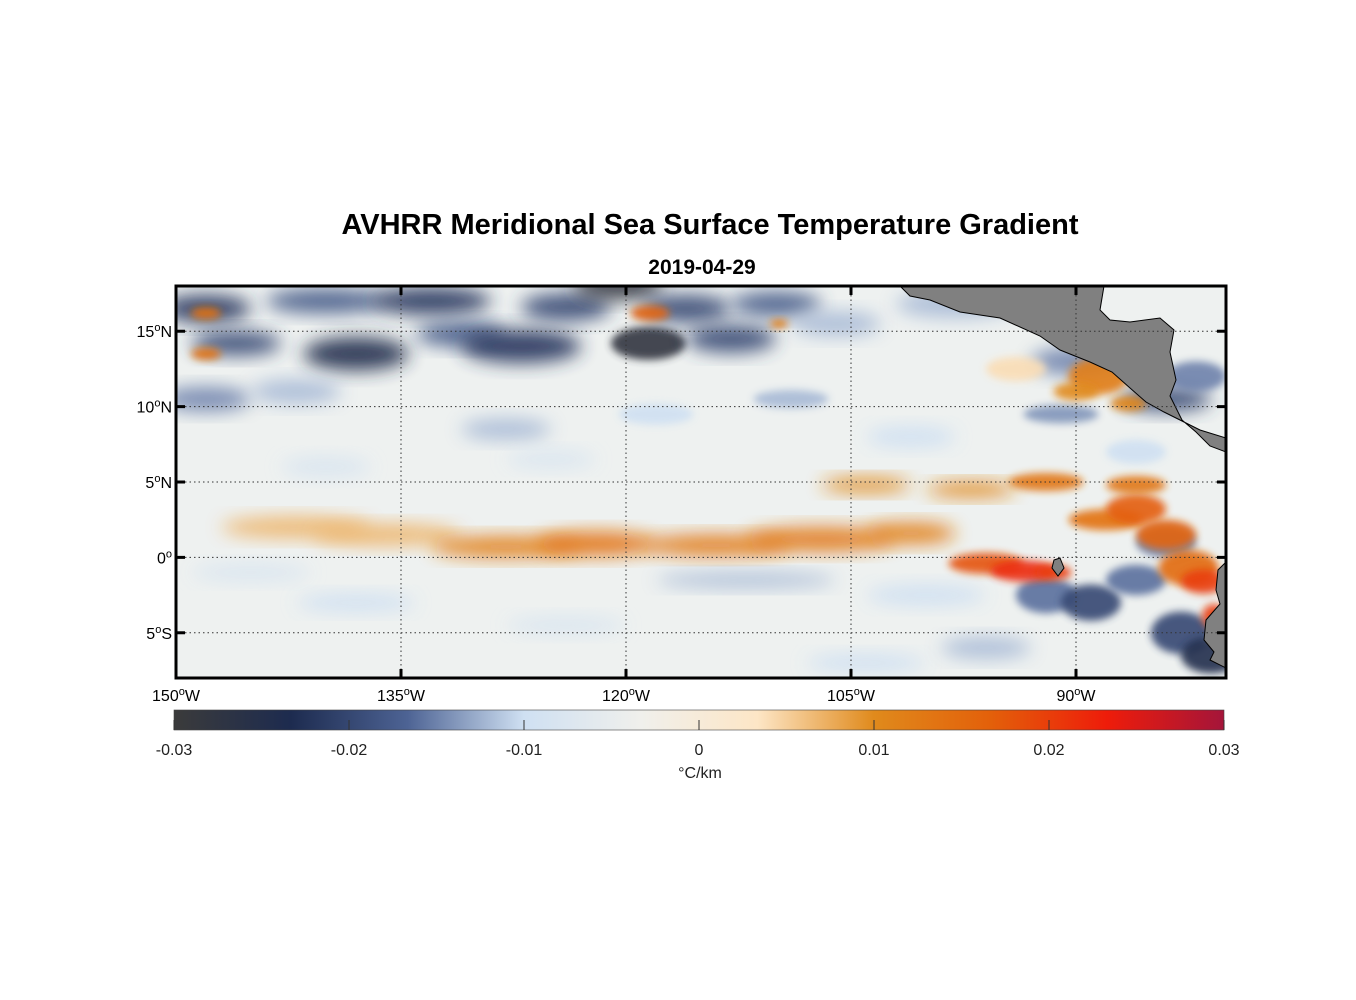 This screenshot has width=1356, height=1000. What do you see at coordinates (154, 407) in the screenshot?
I see `latitude-label: 10oN` at bounding box center [154, 407].